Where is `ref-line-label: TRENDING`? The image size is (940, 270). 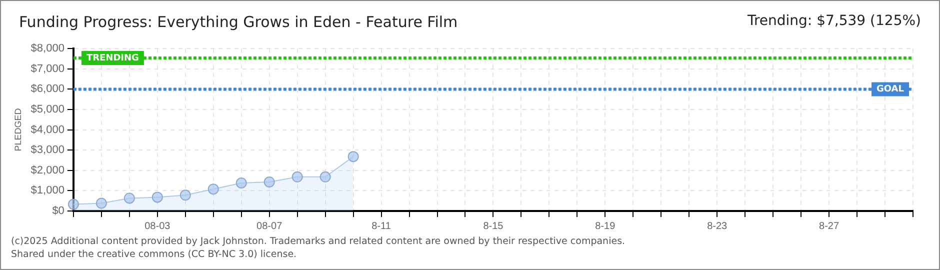
ref-line-label: TRENDING is located at coordinates (112, 58).